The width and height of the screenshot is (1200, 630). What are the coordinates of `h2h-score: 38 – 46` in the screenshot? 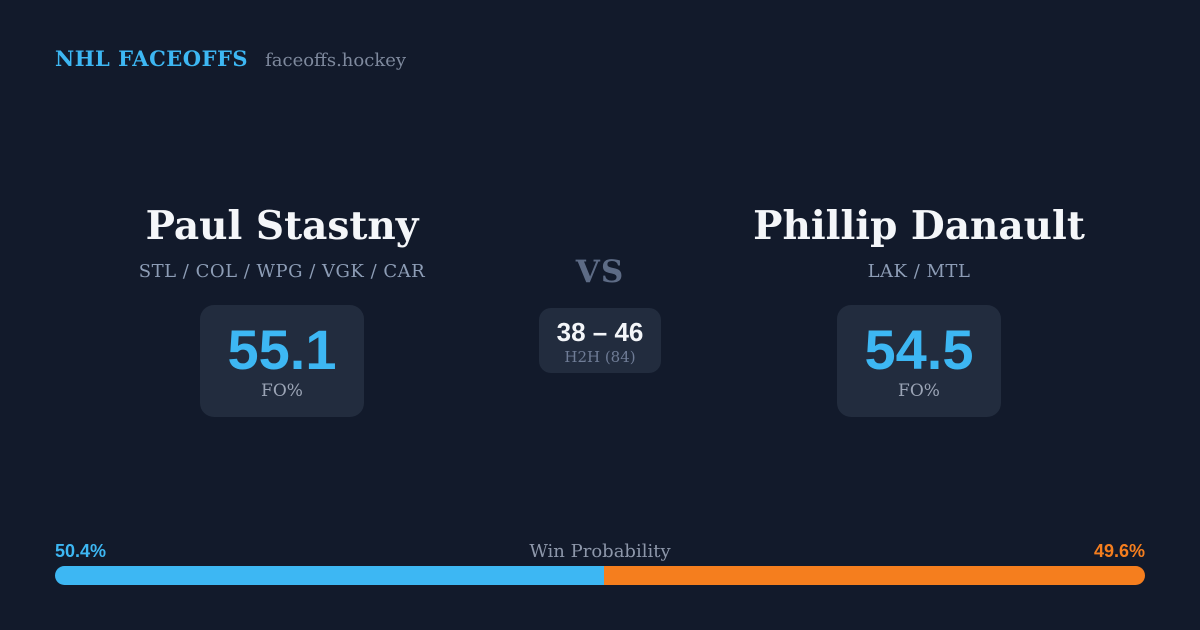 It's located at (600, 331).